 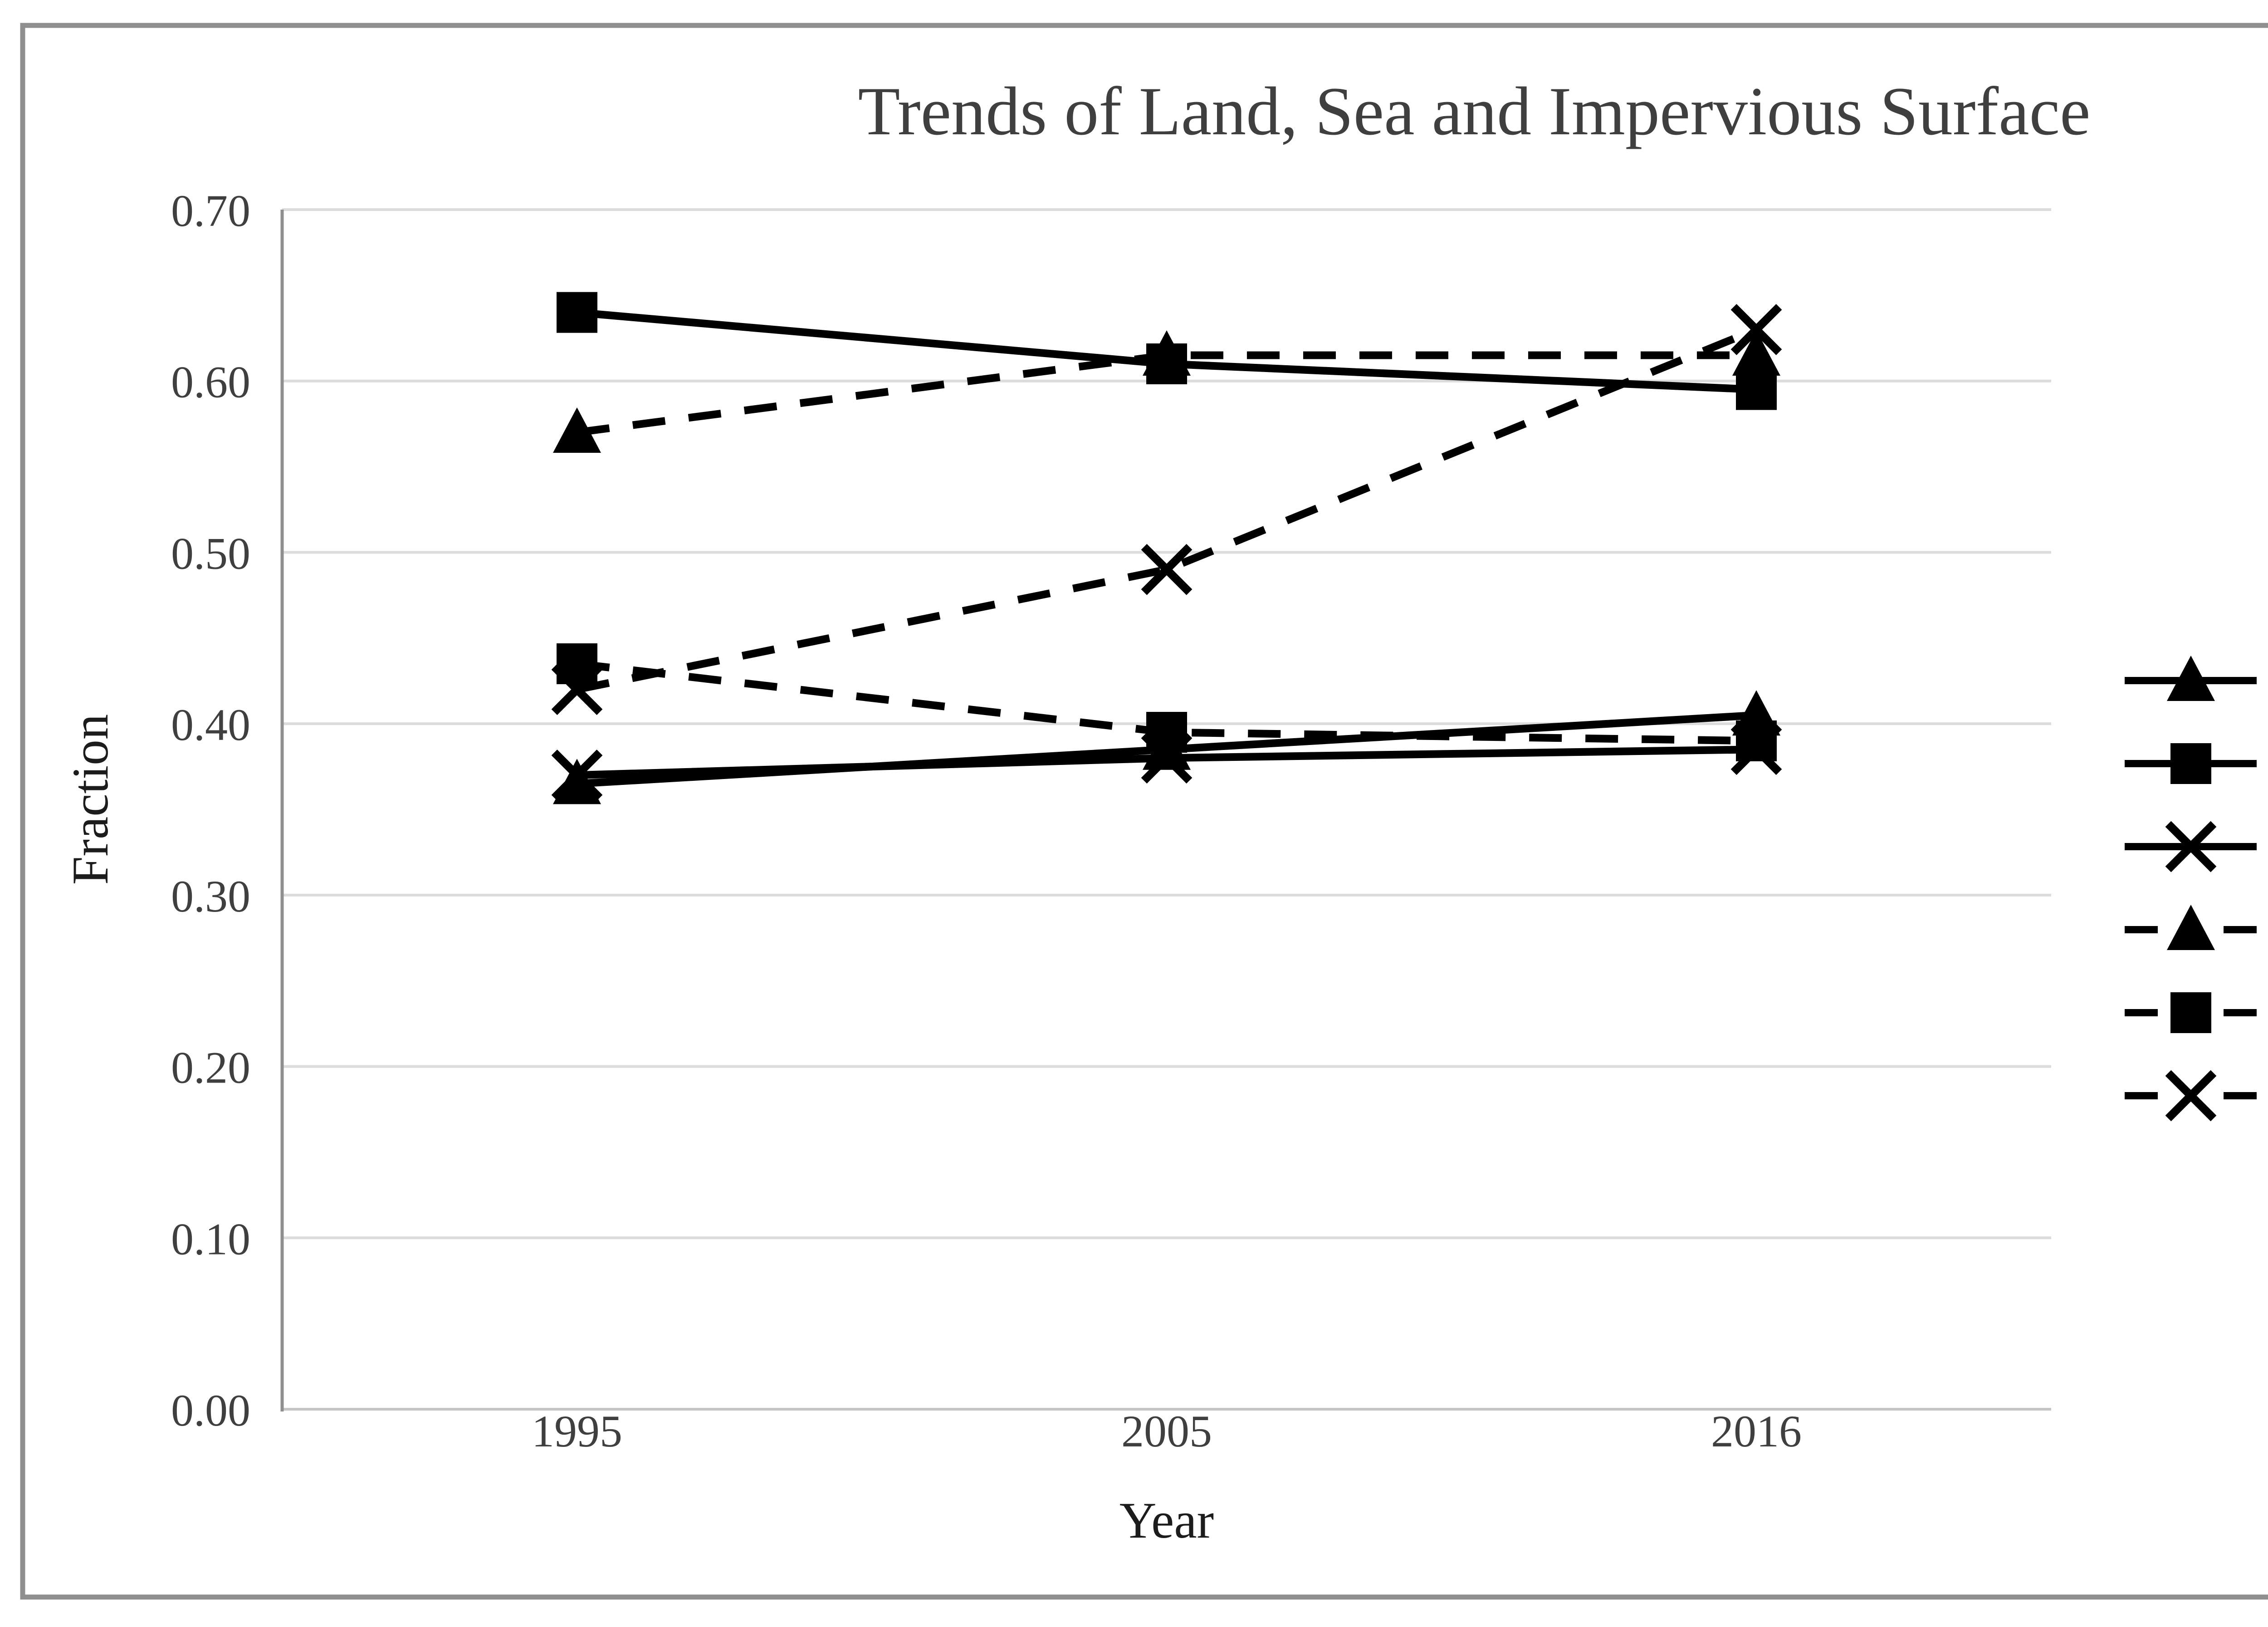 I want to click on y-tick-label: 0.50, so click(x=211, y=553).